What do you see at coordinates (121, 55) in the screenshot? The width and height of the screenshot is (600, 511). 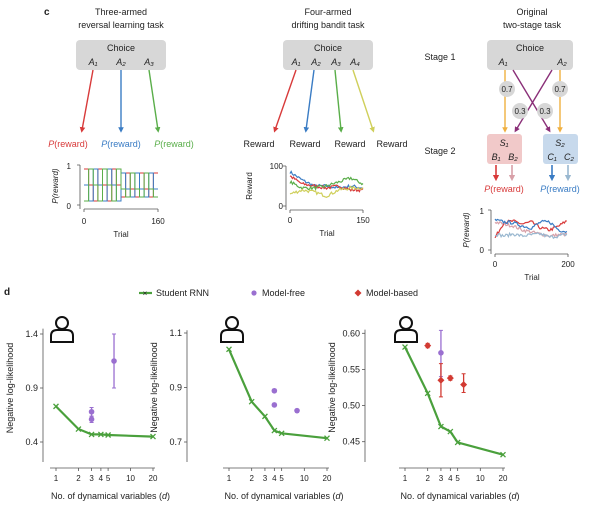 I see `task1-choice-box` at bounding box center [121, 55].